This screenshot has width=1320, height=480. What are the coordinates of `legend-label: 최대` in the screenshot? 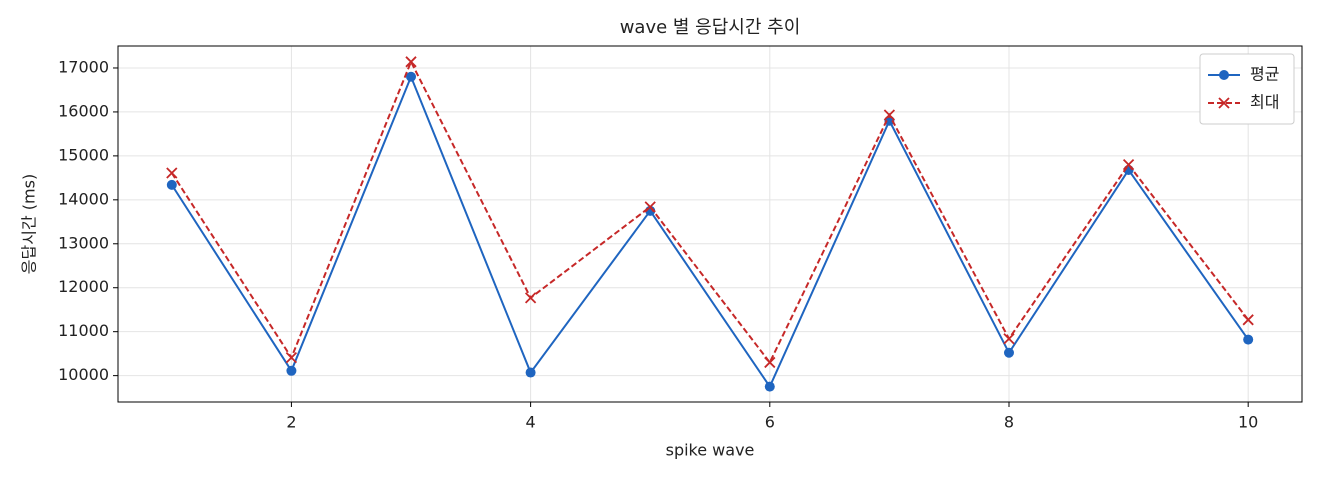 It's located at (1264, 102).